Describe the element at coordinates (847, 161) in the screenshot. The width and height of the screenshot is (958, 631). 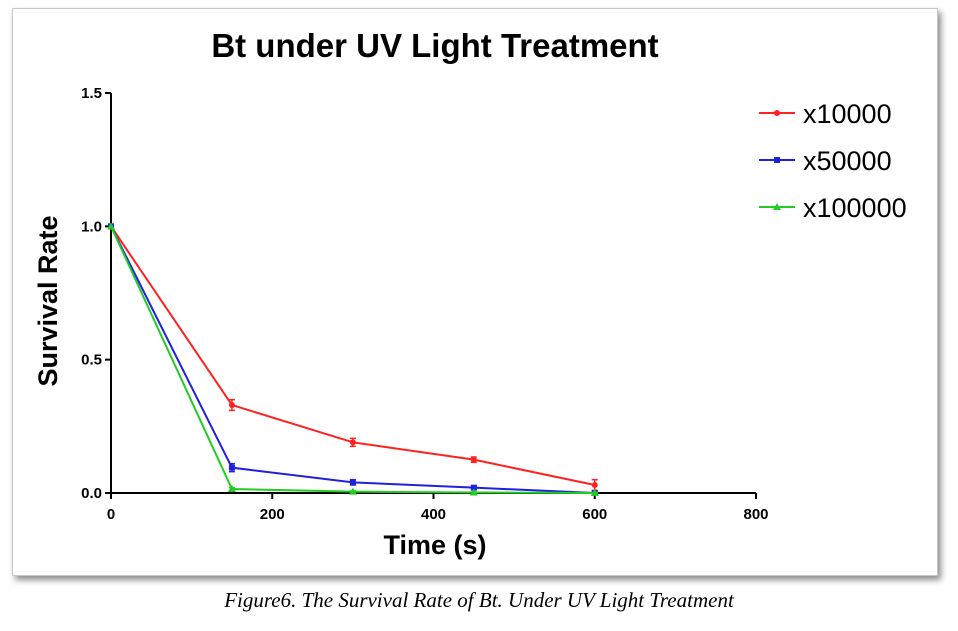
I see `legend-label: x50000` at that location.